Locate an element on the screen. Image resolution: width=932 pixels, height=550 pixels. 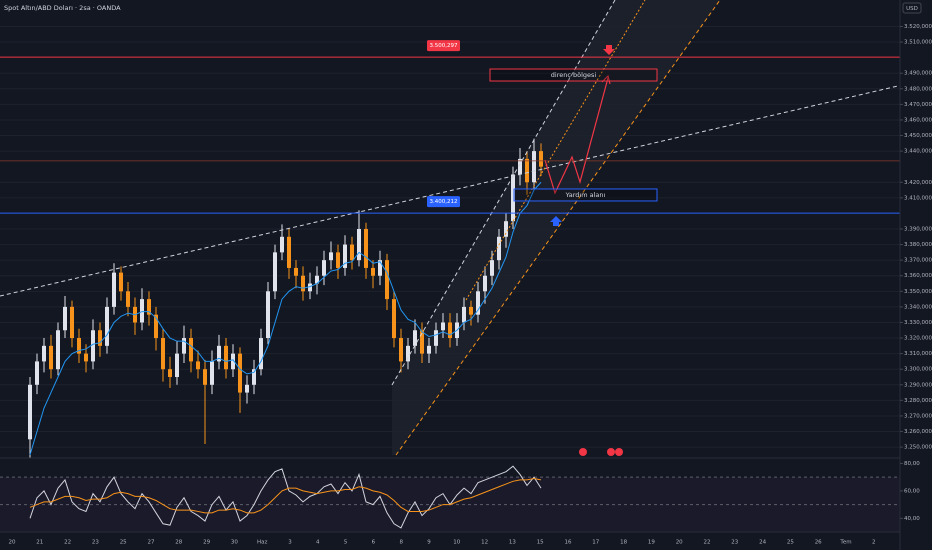
y-tick-label: 3.290,000 is located at coordinates (918, 385).